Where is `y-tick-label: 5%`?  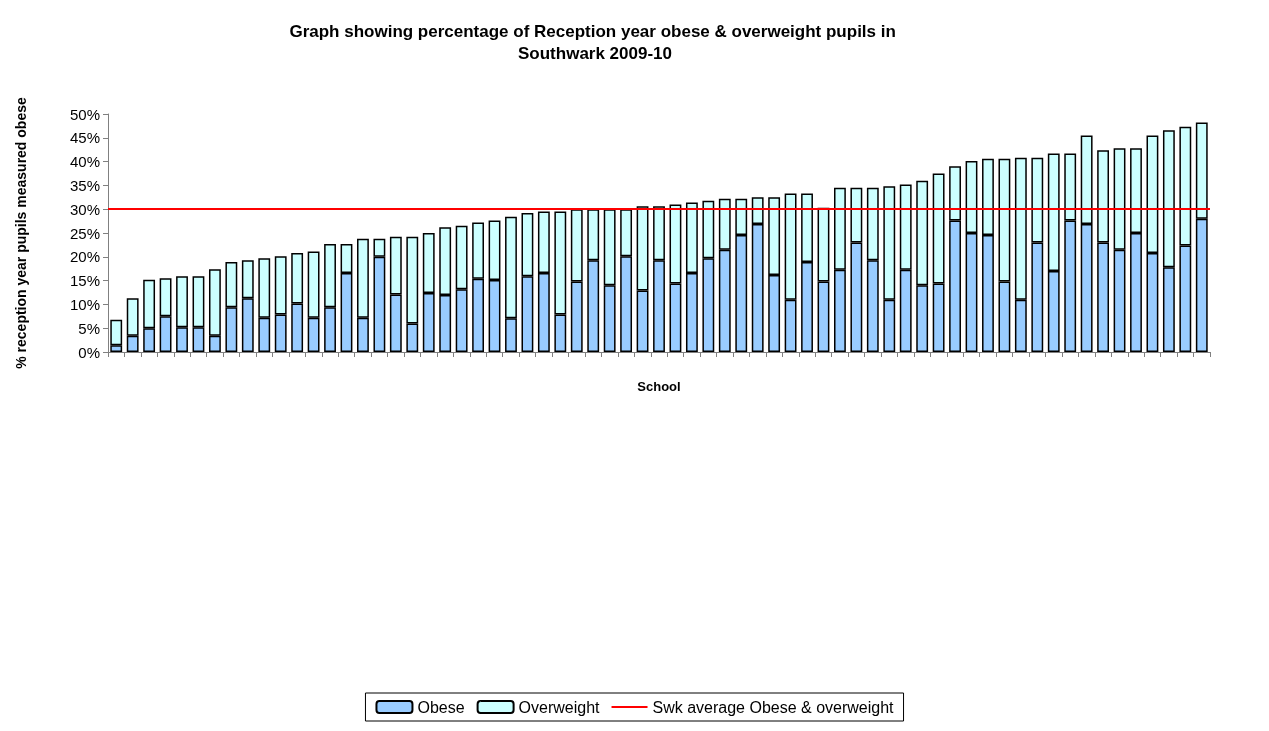
y-tick-label: 5% is located at coordinates (89, 328).